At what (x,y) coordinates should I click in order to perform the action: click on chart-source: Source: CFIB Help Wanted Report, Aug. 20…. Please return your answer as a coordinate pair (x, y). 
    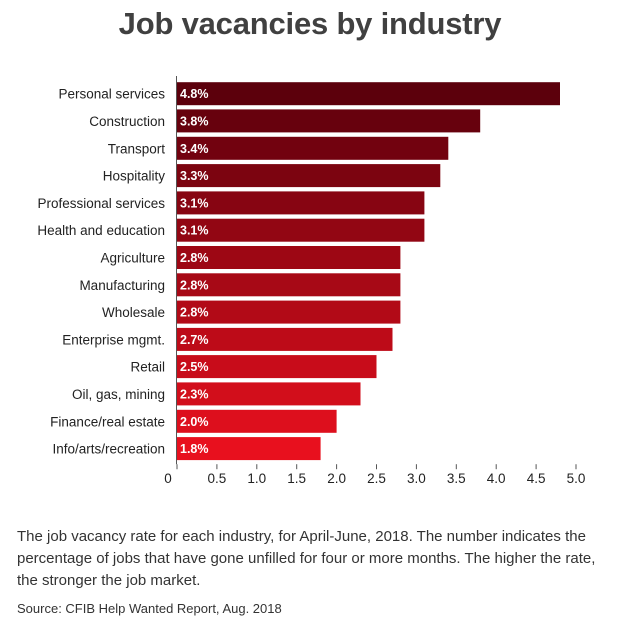
    Looking at the image, I should click on (149, 608).